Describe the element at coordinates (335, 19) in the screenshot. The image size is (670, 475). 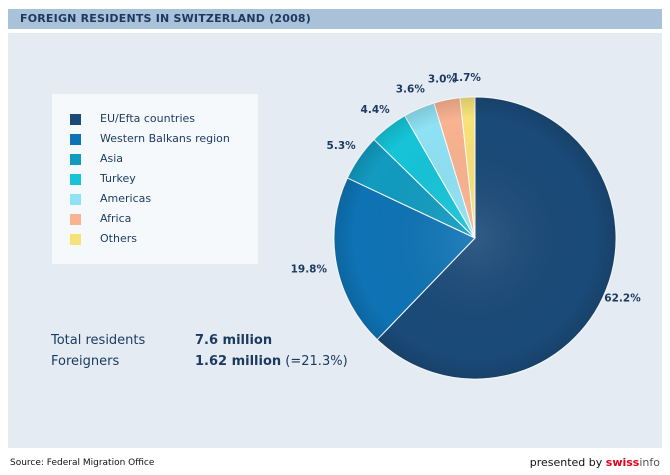
I see `title-bar: FOREIGN RESIDENTS IN SWITZERLAND (2008)` at that location.